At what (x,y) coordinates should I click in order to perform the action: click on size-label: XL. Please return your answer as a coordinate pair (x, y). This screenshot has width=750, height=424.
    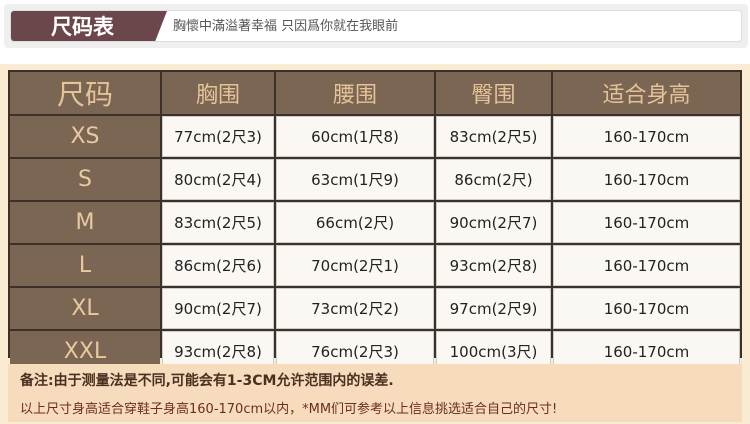
    Looking at the image, I should click on (85, 308).